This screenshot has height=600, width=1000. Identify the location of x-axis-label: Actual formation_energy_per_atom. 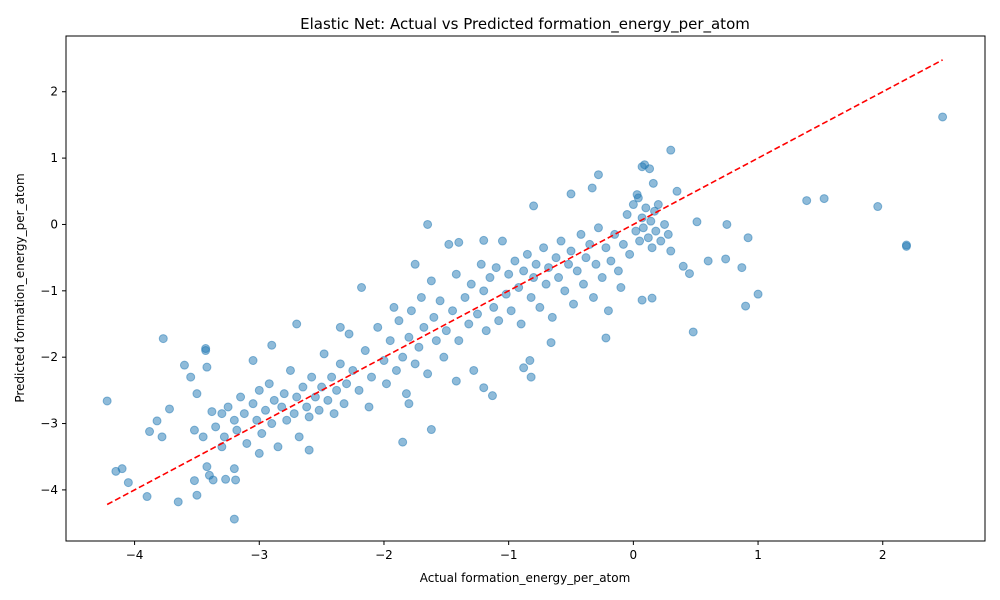
(525, 578).